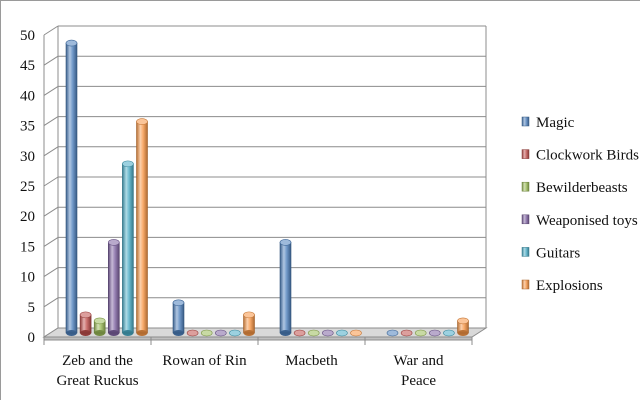 The height and width of the screenshot is (400, 640). Describe the element at coordinates (569, 286) in the screenshot. I see `legend-label: Explosions` at that location.